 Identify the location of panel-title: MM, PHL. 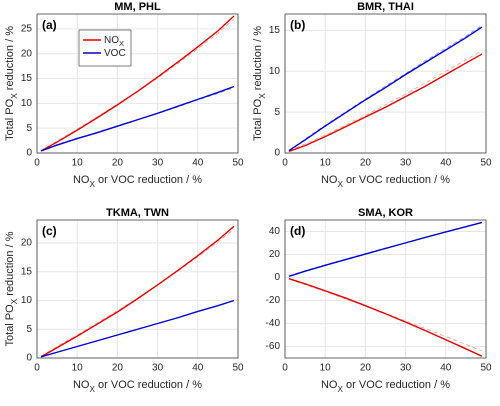
(137, 7).